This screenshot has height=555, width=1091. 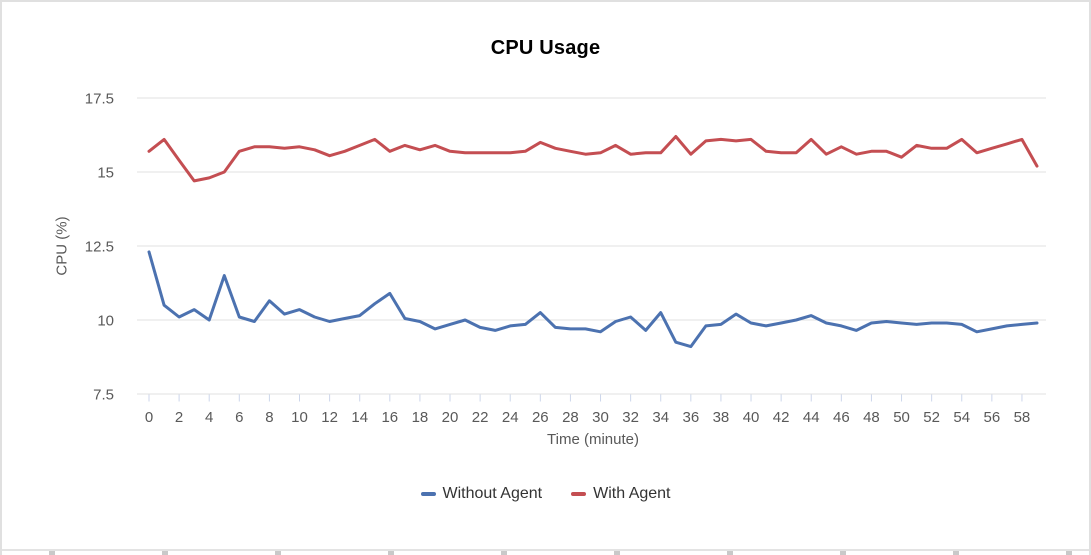 What do you see at coordinates (540, 417) in the screenshot?
I see `svg-text: 26` at bounding box center [540, 417].